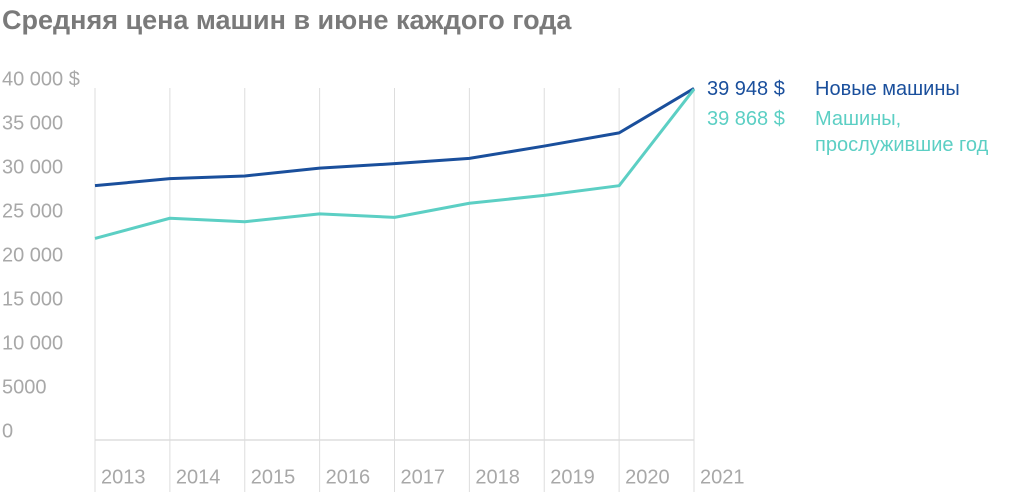 Image resolution: width=1024 pixels, height=492 pixels. Describe the element at coordinates (572, 477) in the screenshot. I see `x-tick-label: 2019` at that location.